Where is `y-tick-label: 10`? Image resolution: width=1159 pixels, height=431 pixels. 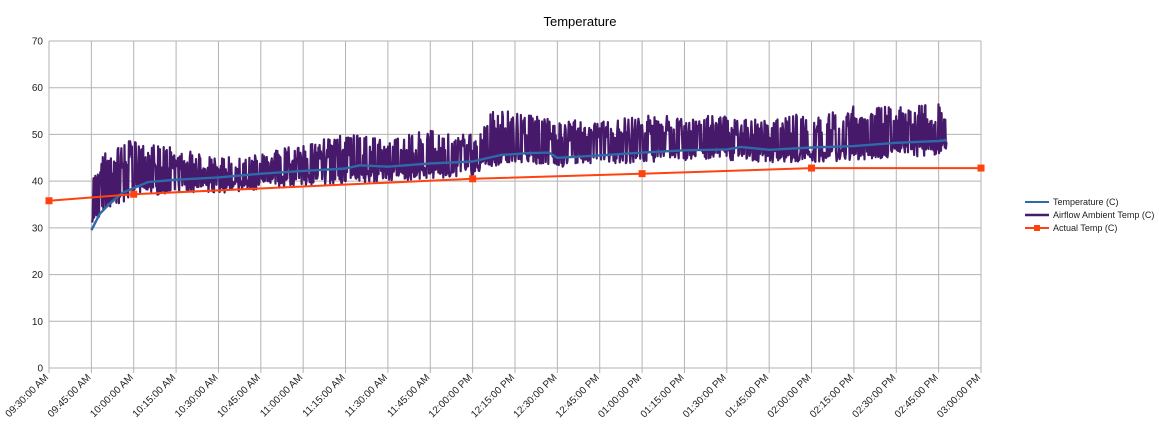 y-tick-label: 10 is located at coordinates (38, 322).